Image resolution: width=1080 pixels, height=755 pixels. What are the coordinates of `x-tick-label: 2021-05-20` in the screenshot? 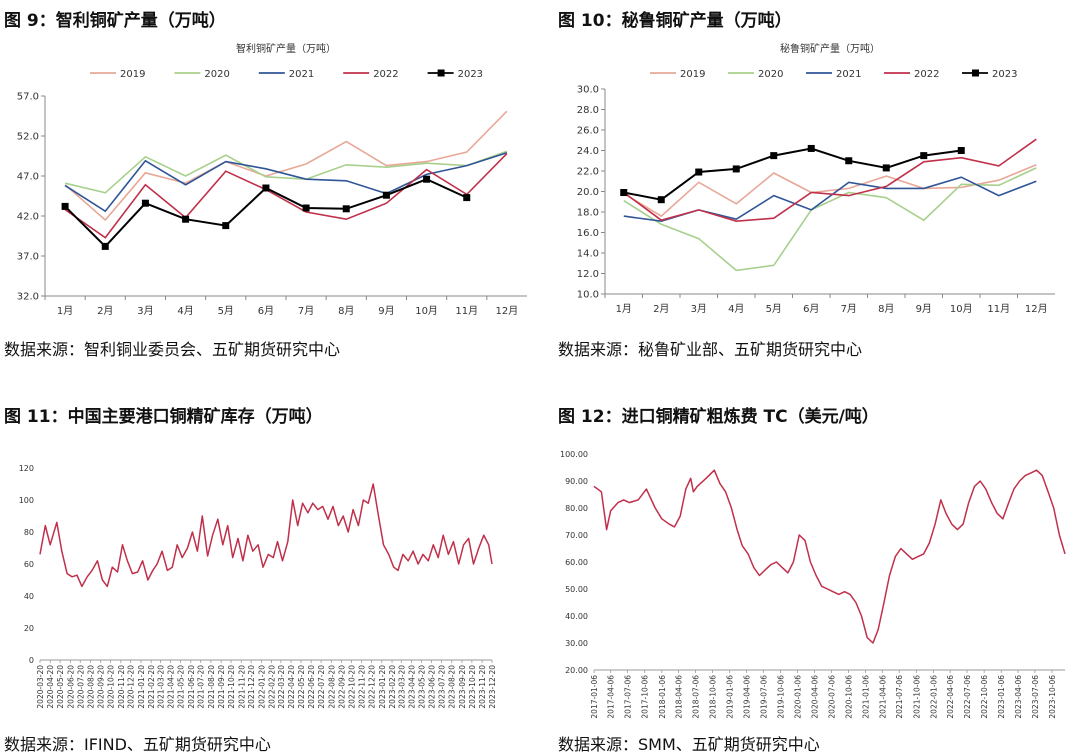 It's located at (181, 687).